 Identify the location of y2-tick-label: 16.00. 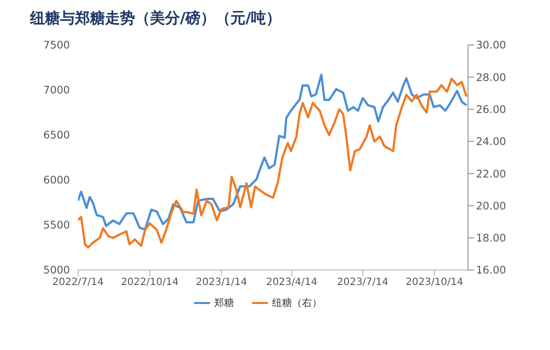
(491, 270).